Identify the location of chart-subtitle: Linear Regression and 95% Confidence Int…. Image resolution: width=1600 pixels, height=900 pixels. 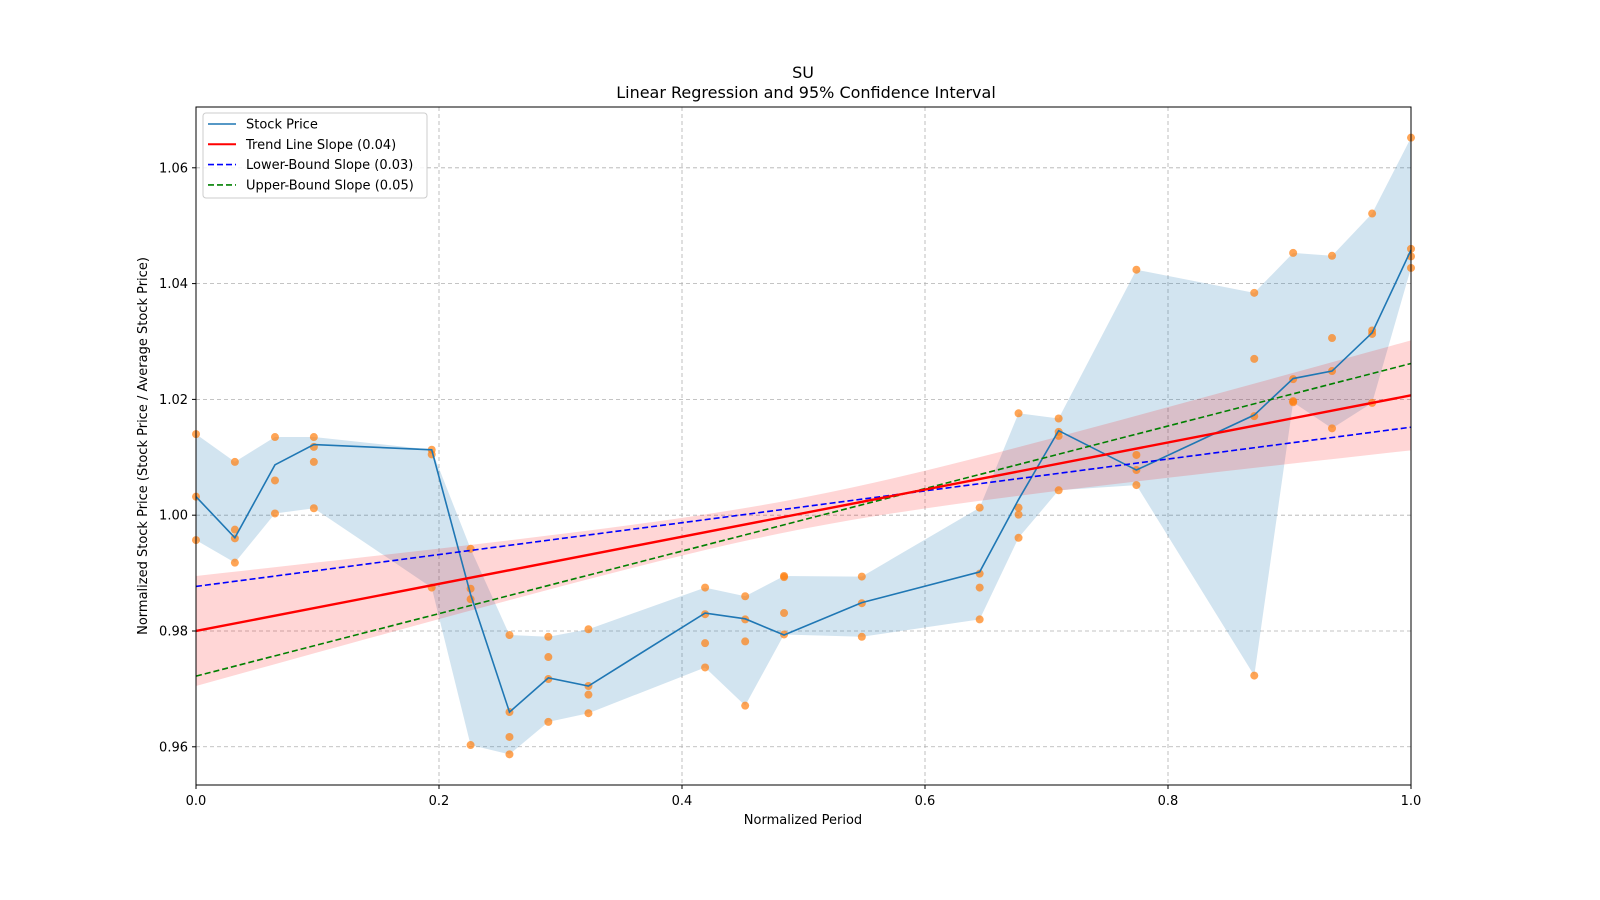
(806, 92).